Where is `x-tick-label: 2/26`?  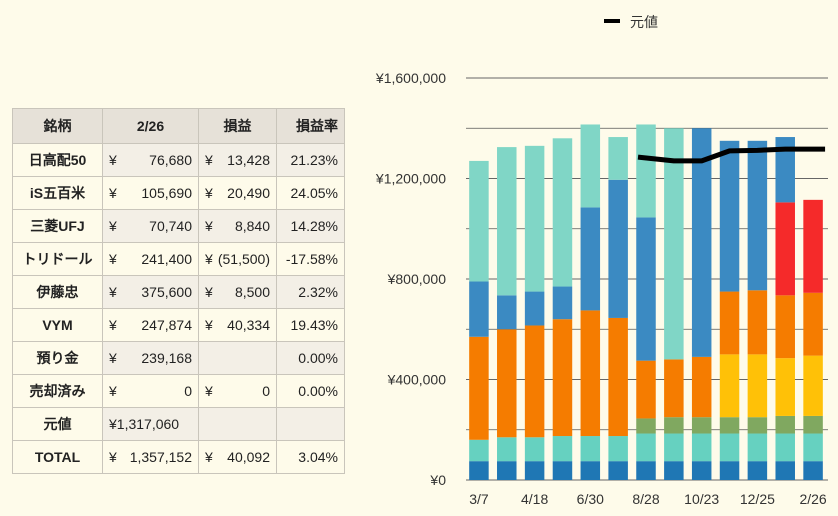
x-tick-label: 2/26 is located at coordinates (812, 499).